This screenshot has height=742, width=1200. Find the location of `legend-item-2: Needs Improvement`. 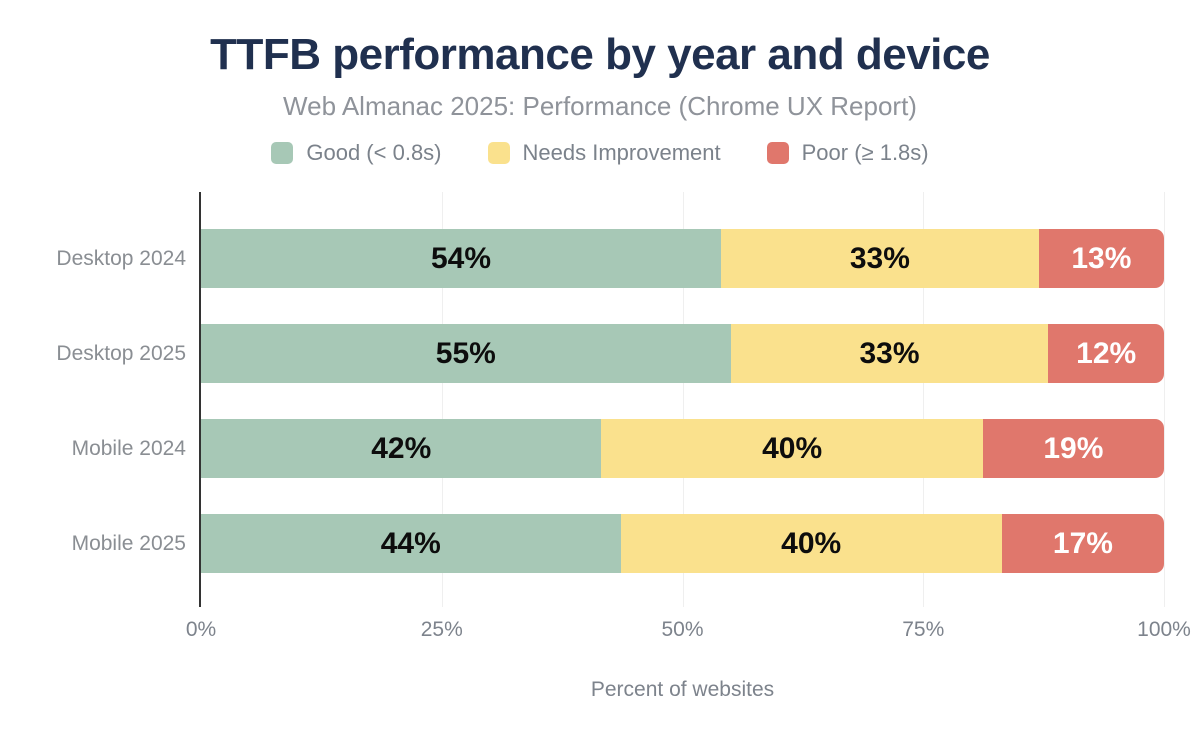

legend-item-2: Needs Improvement is located at coordinates (604, 153).